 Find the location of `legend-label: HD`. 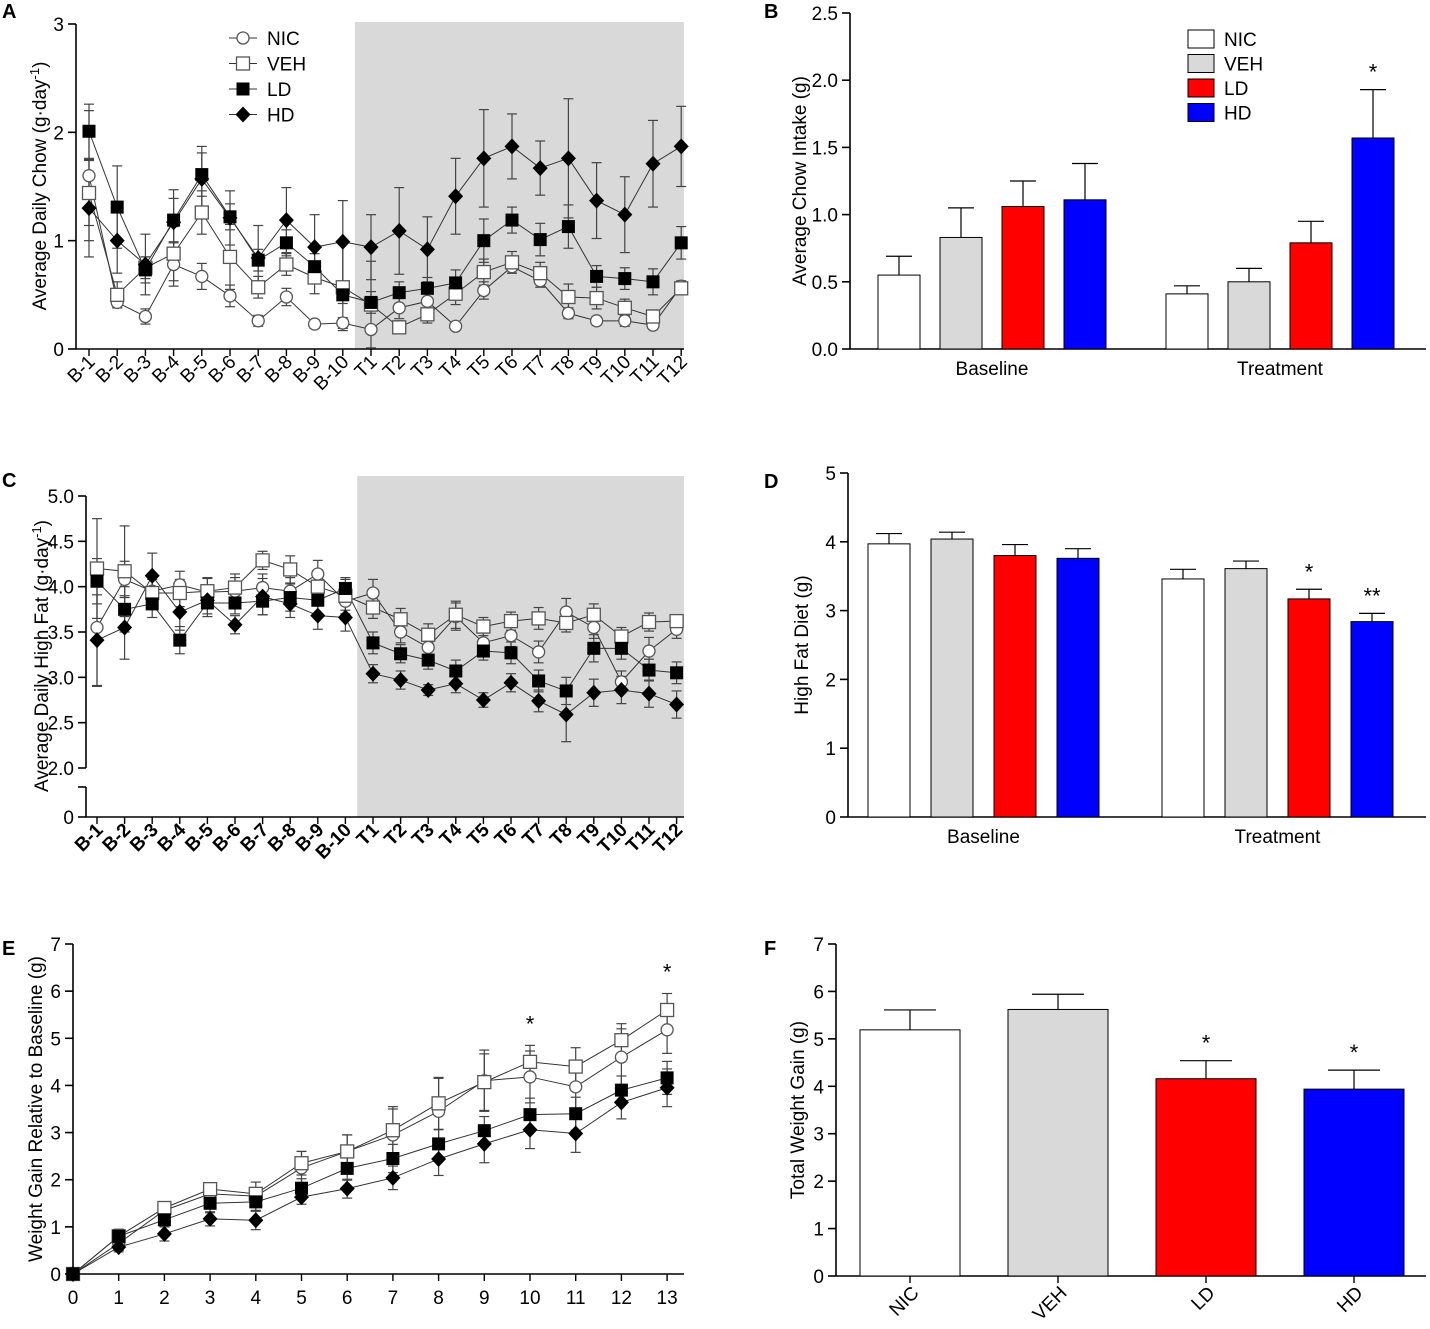

legend-label: HD is located at coordinates (280, 116).